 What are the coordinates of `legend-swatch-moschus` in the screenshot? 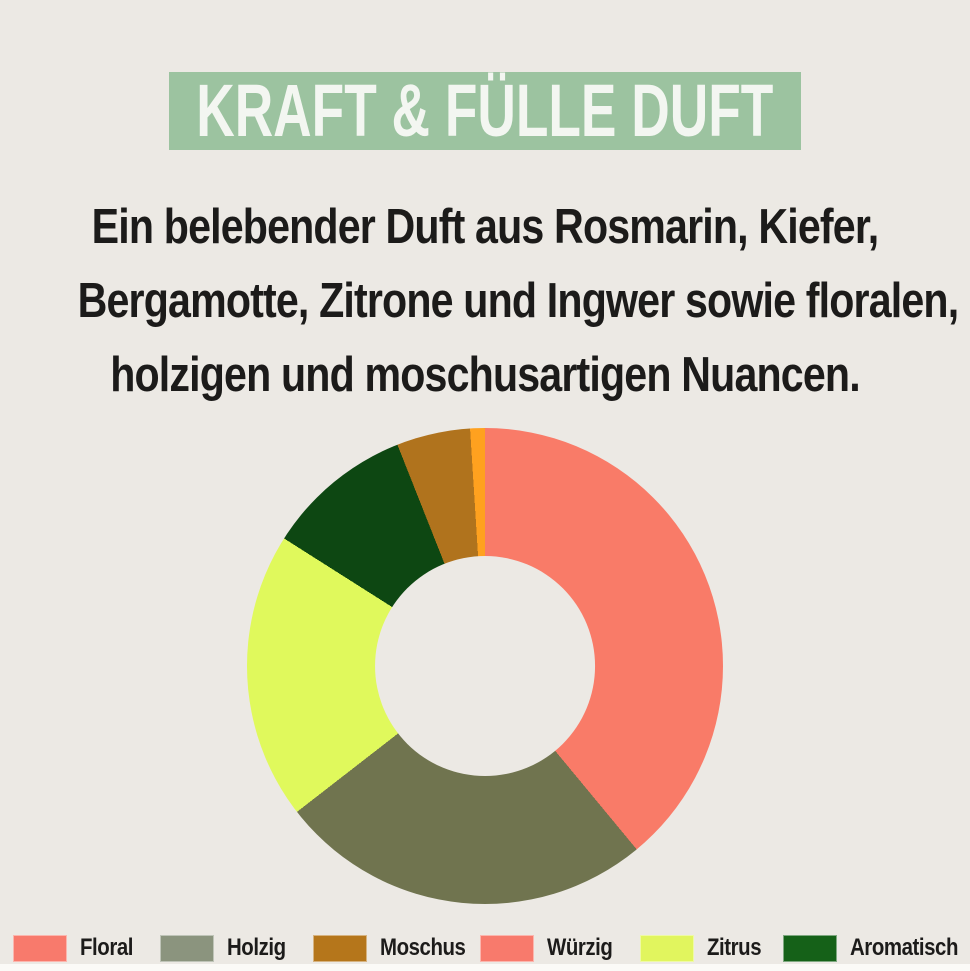 It's located at (340, 948).